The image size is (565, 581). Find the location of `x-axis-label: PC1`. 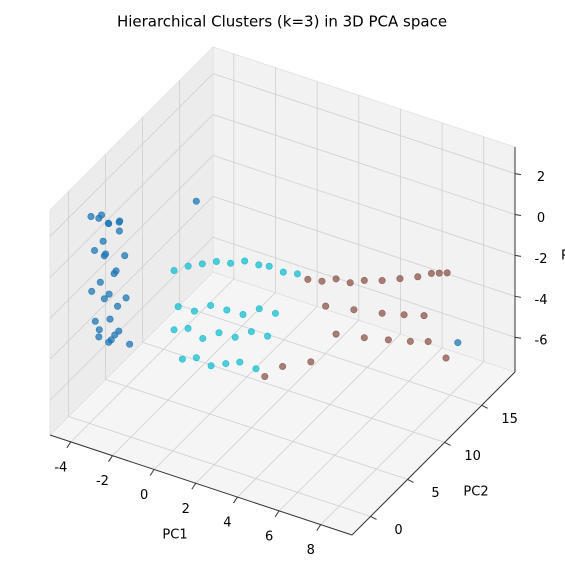

x-axis-label: PC1 is located at coordinates (174, 535).